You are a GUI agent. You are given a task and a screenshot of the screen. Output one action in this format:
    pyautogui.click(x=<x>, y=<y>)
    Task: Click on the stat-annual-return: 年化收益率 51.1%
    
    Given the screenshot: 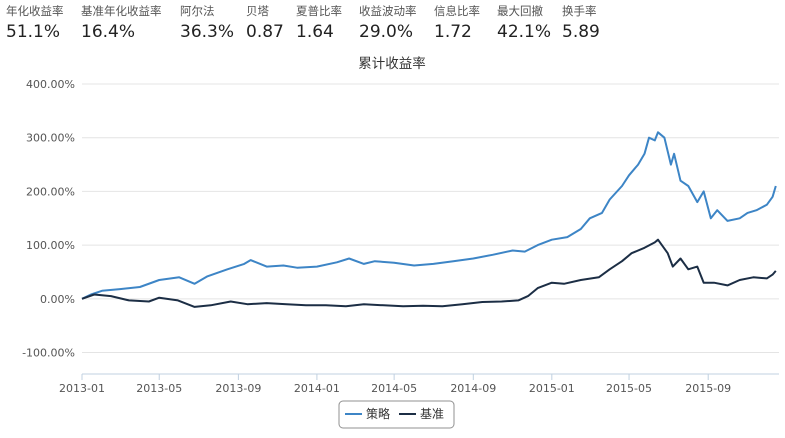 What is the action you would take?
    pyautogui.click(x=35, y=23)
    